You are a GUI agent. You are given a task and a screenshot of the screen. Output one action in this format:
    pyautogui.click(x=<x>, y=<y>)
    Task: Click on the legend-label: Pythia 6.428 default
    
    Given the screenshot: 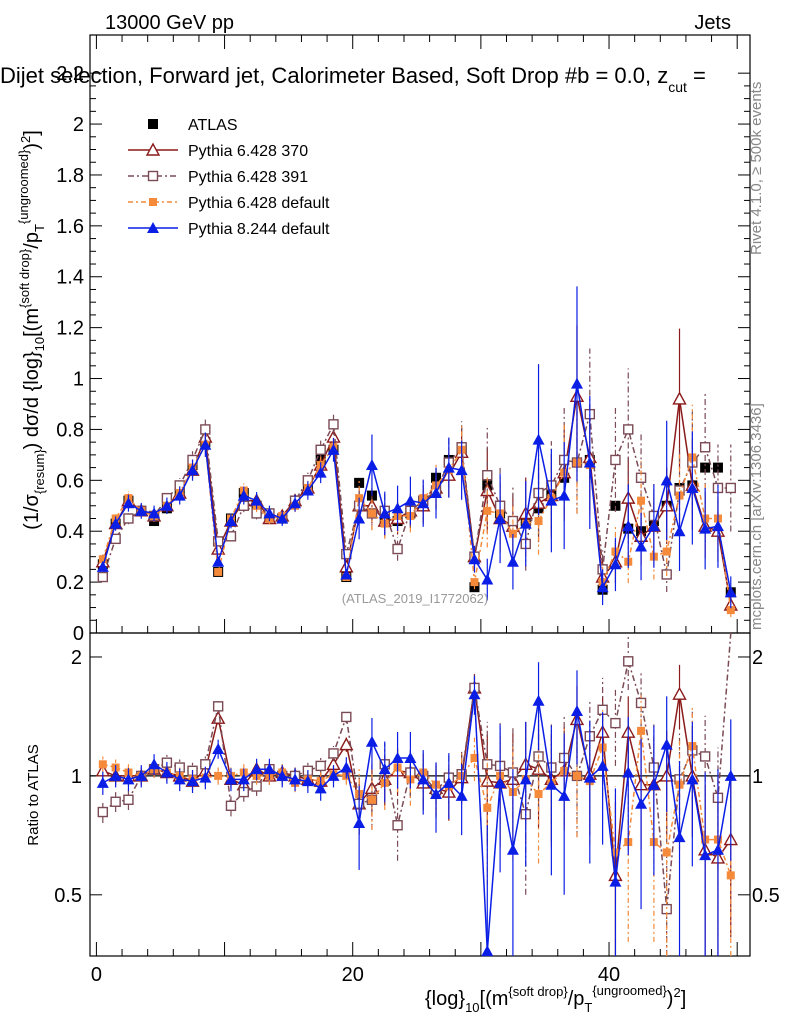 What is the action you would take?
    pyautogui.click(x=259, y=203)
    